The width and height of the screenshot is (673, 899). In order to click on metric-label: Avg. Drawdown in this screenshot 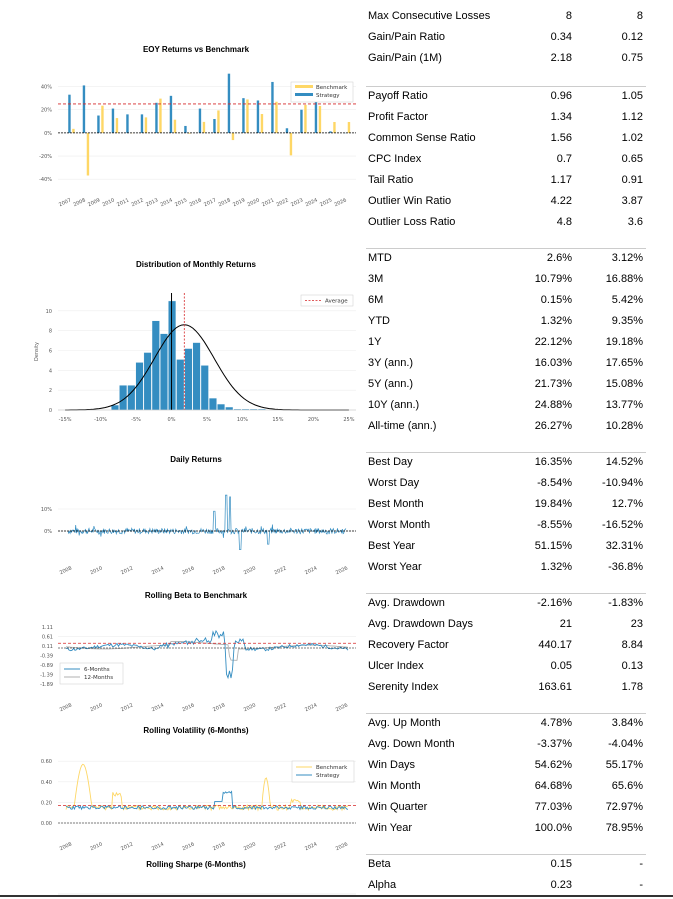, I will do `click(406, 603)`.